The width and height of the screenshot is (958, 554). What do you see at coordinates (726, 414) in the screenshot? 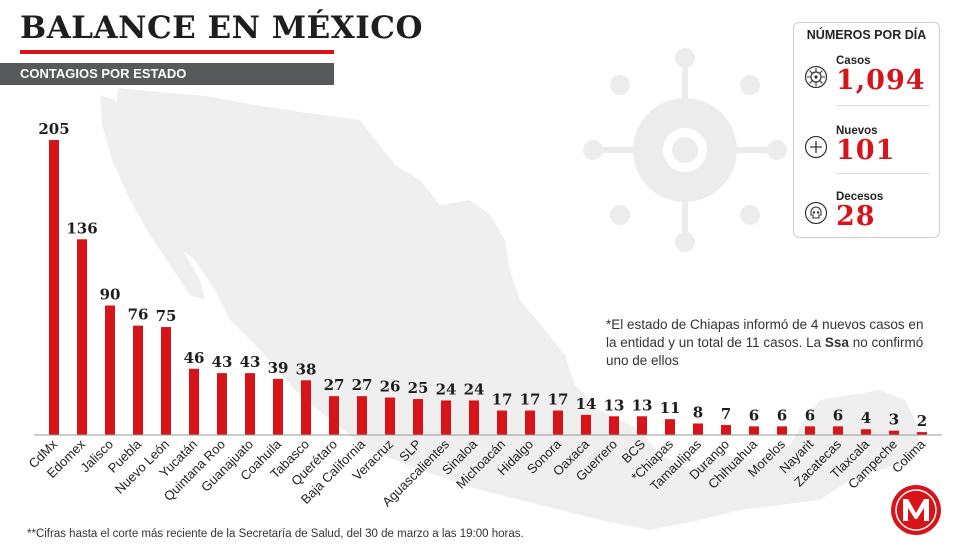
I see `bar-value-label: 7` at bounding box center [726, 414].